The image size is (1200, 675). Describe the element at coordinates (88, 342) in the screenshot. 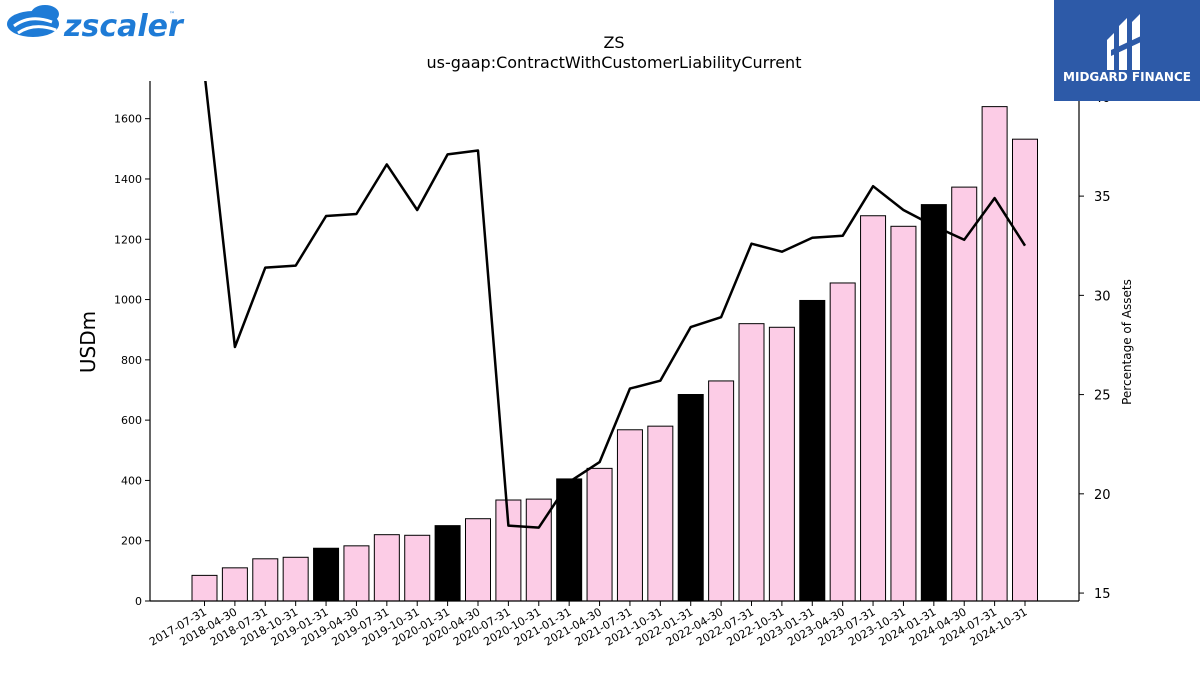

I see `y-axis-left-label: USDm` at that location.